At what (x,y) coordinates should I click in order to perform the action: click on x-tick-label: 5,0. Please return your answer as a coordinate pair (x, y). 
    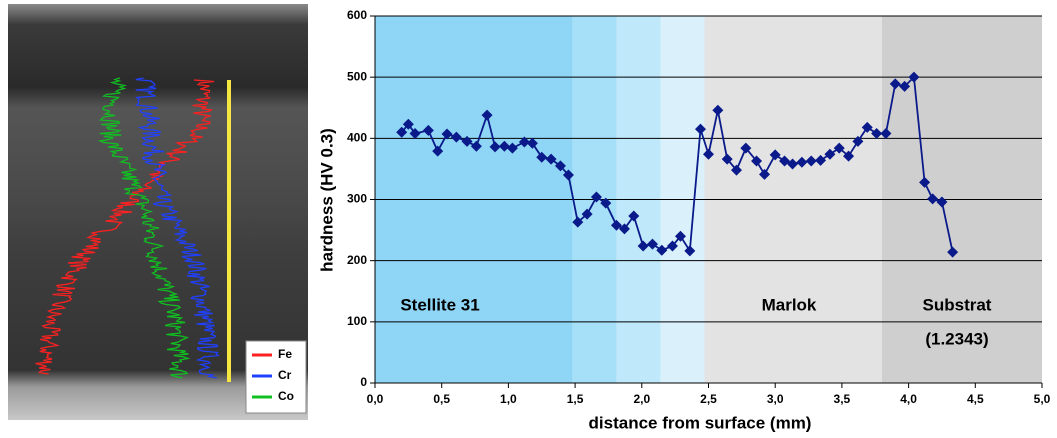
    Looking at the image, I should click on (1042, 399).